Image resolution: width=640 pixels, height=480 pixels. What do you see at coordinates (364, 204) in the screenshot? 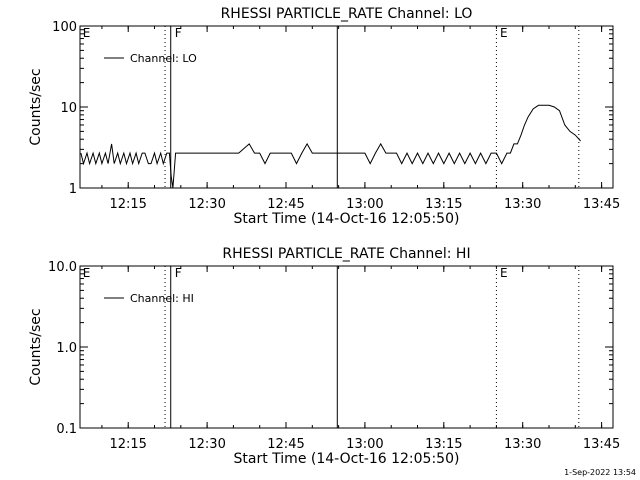
I see `chart-0-xtick-label: 13:00` at bounding box center [364, 204].